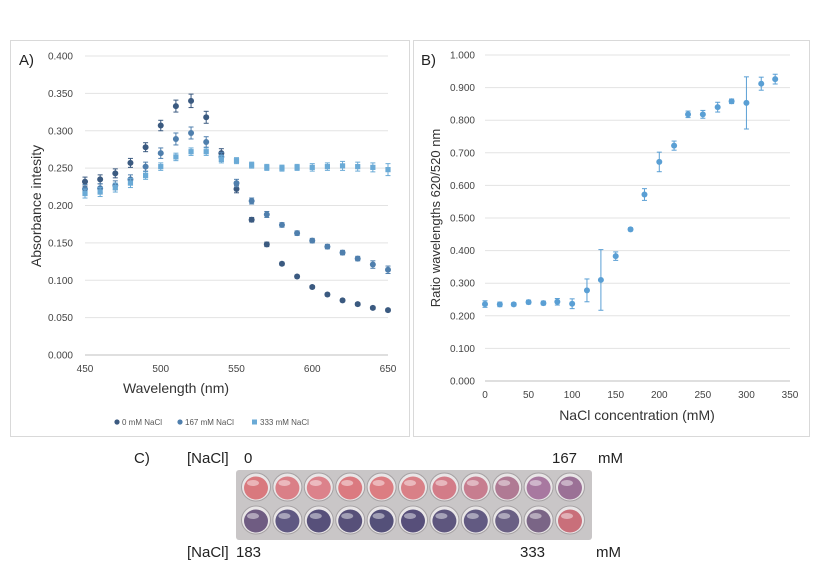 The height and width of the screenshot is (576, 820). What do you see at coordinates (36, 206) in the screenshot?
I see `y-axis-title: Absorbance intesity` at bounding box center [36, 206].